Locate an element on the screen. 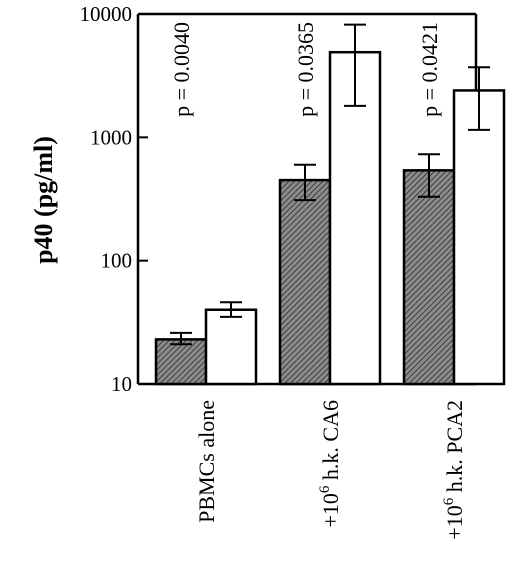 The width and height of the screenshot is (520, 573). category-label: +106 h.k. CA6 is located at coordinates (330, 463).